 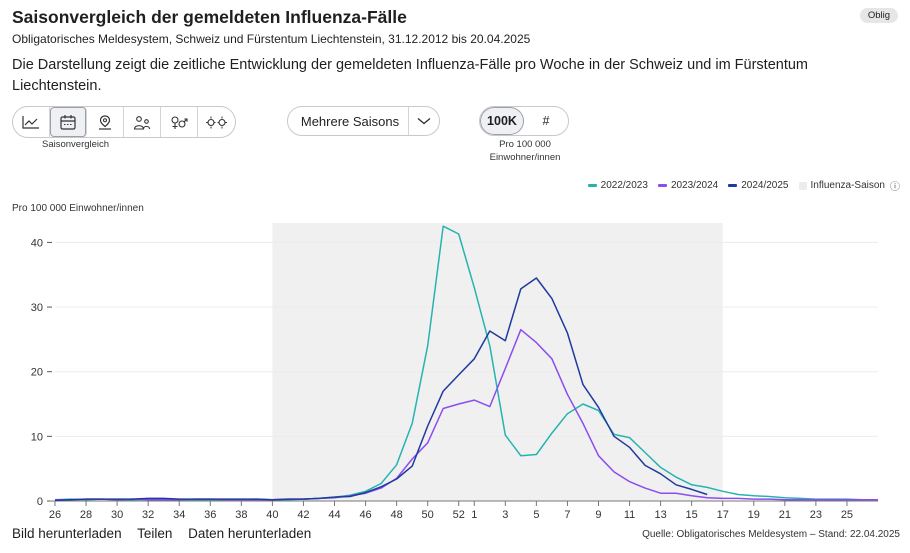 What do you see at coordinates (241, 514) in the screenshot?
I see `x-tick-label: 38` at bounding box center [241, 514].